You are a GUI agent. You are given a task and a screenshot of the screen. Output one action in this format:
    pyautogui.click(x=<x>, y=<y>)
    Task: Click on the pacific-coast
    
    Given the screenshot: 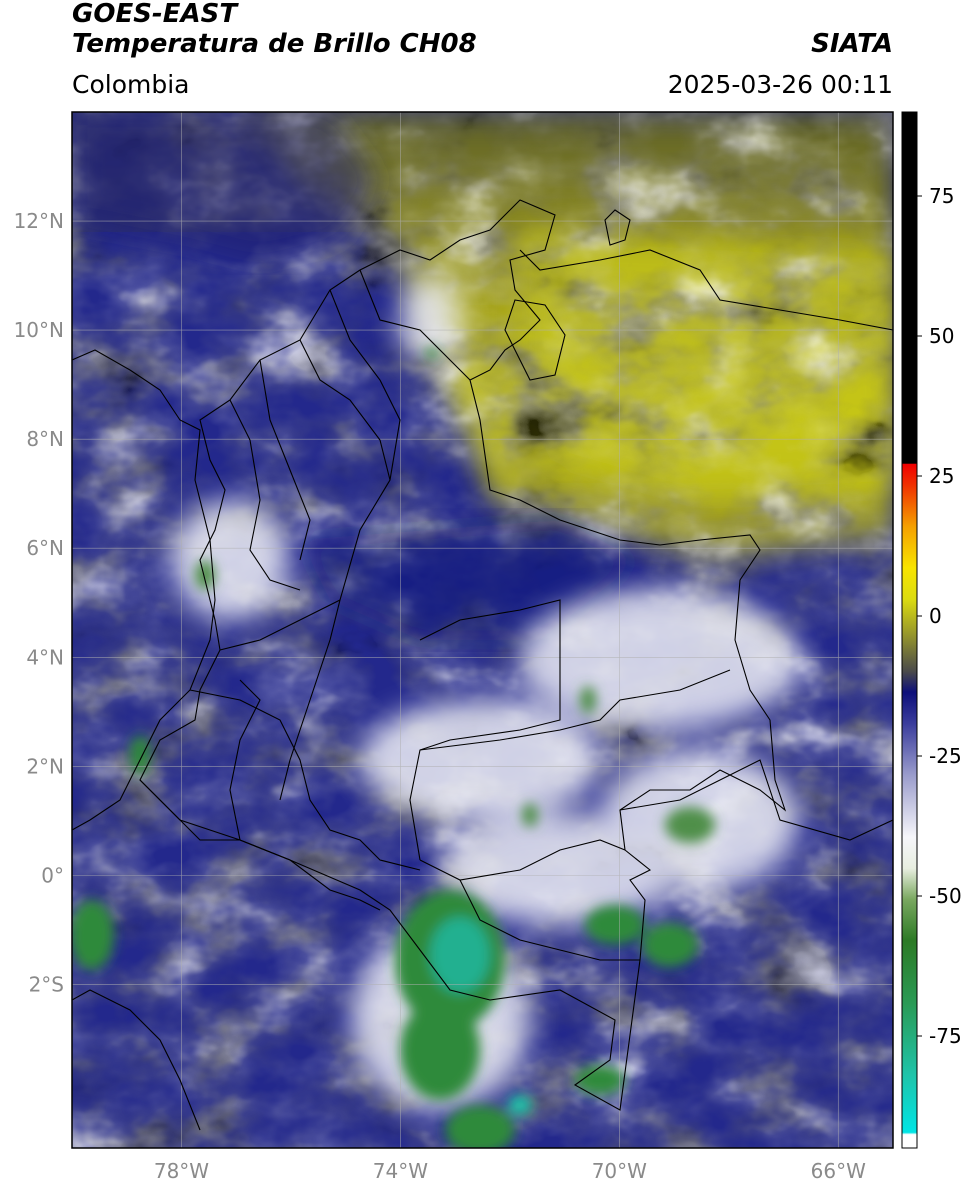 What is the action you would take?
    pyautogui.click(x=144, y=590)
    